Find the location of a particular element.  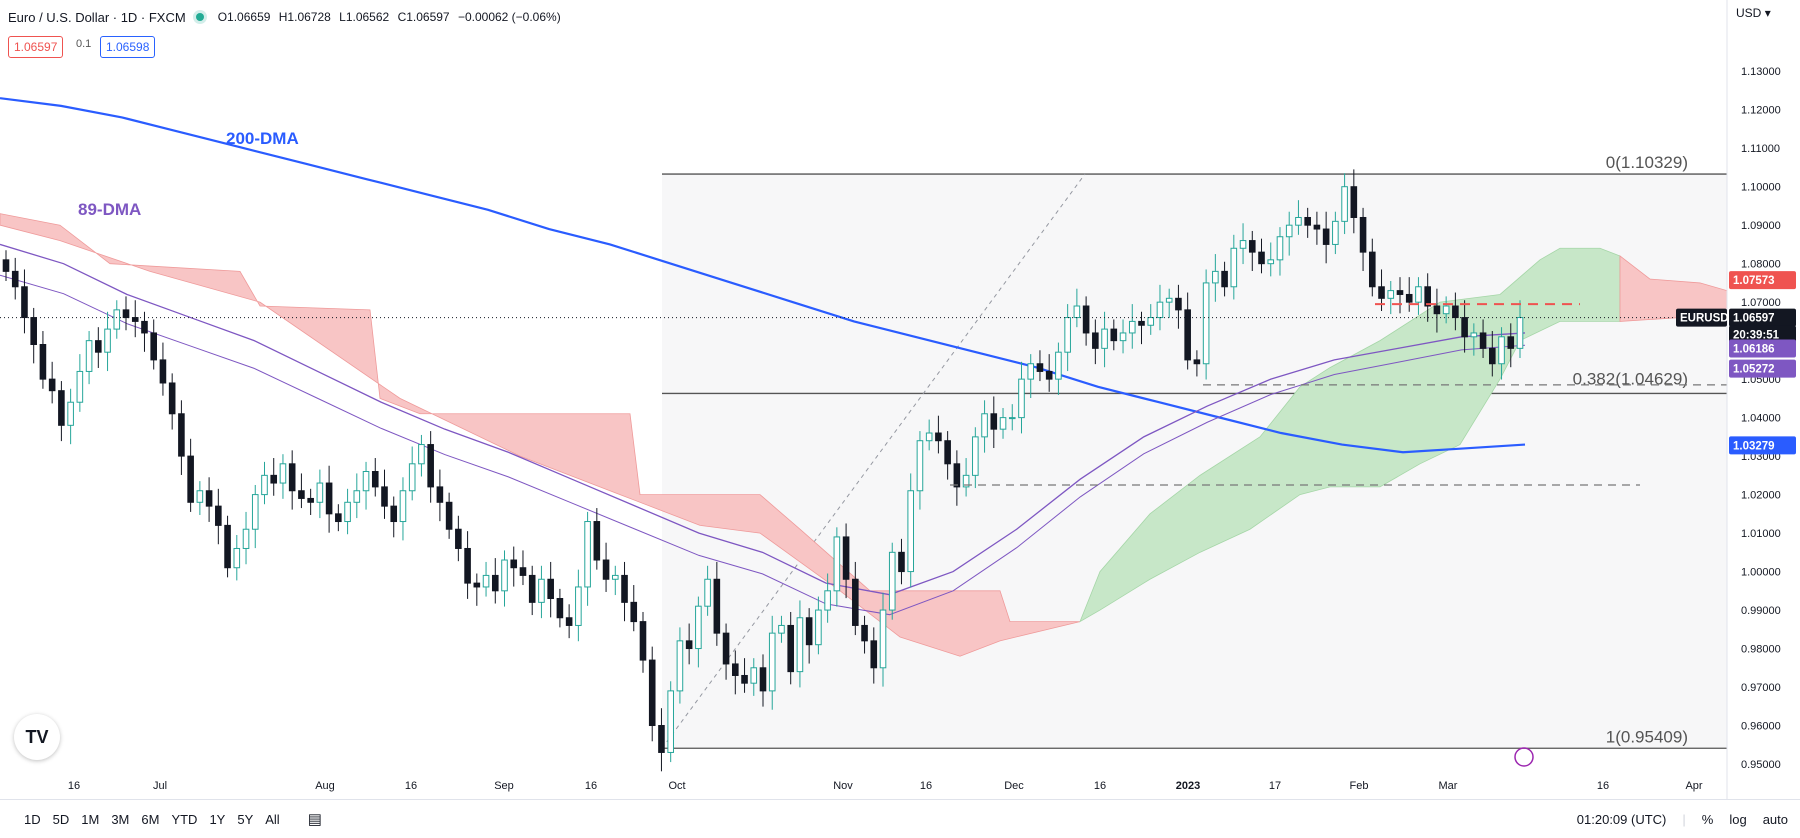

bid-price: 1.06597 is located at coordinates (36, 47).